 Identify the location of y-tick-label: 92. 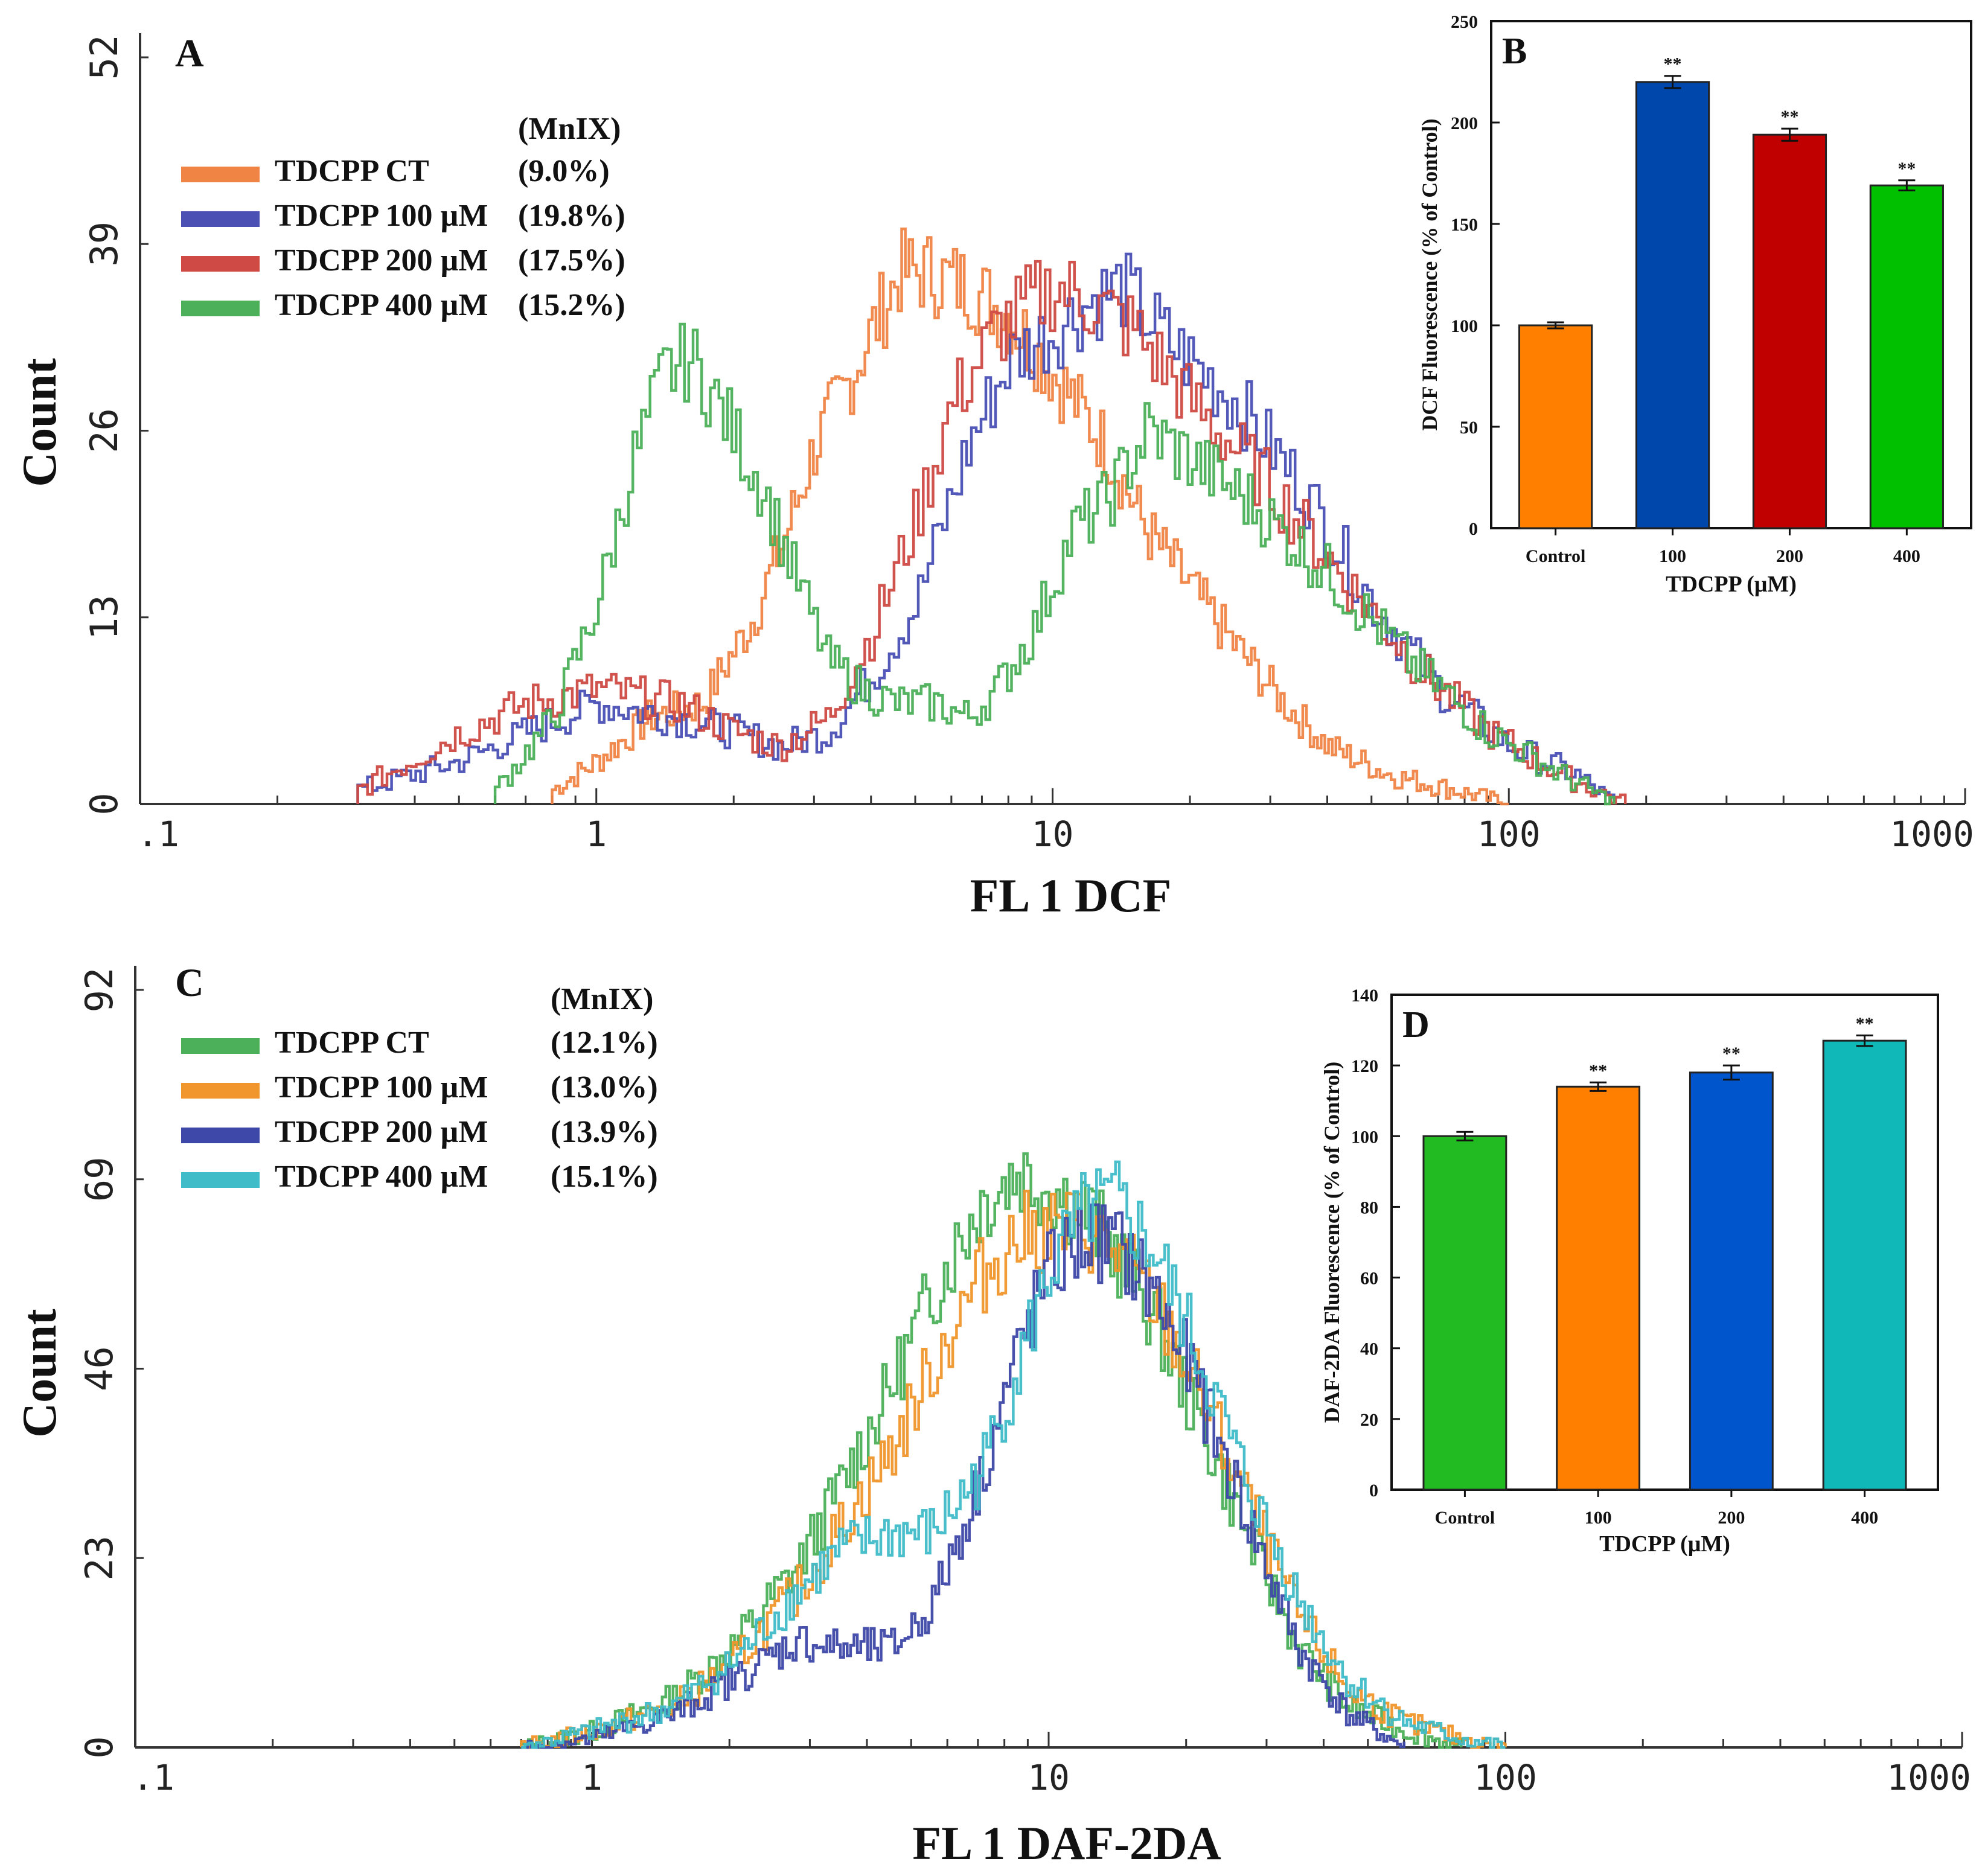
(99, 990).